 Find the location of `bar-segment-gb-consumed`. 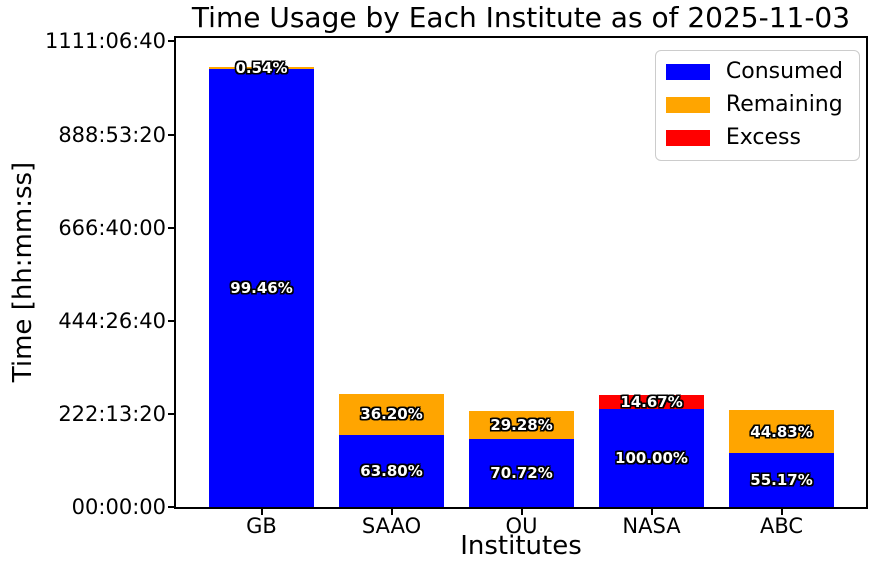

bar-segment-gb-consumed is located at coordinates (261, 288).